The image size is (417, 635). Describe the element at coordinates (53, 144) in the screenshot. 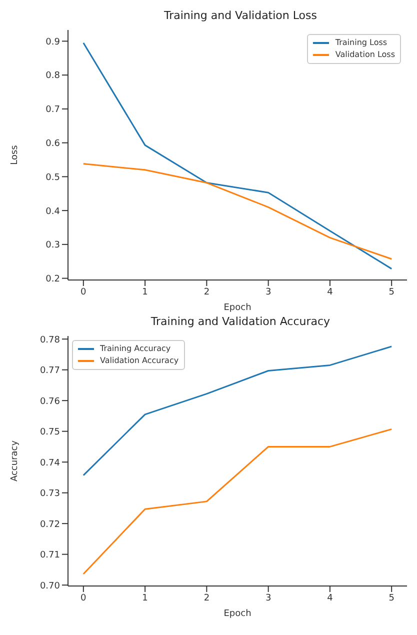

I see `y-tick-label: 0.6` at that location.